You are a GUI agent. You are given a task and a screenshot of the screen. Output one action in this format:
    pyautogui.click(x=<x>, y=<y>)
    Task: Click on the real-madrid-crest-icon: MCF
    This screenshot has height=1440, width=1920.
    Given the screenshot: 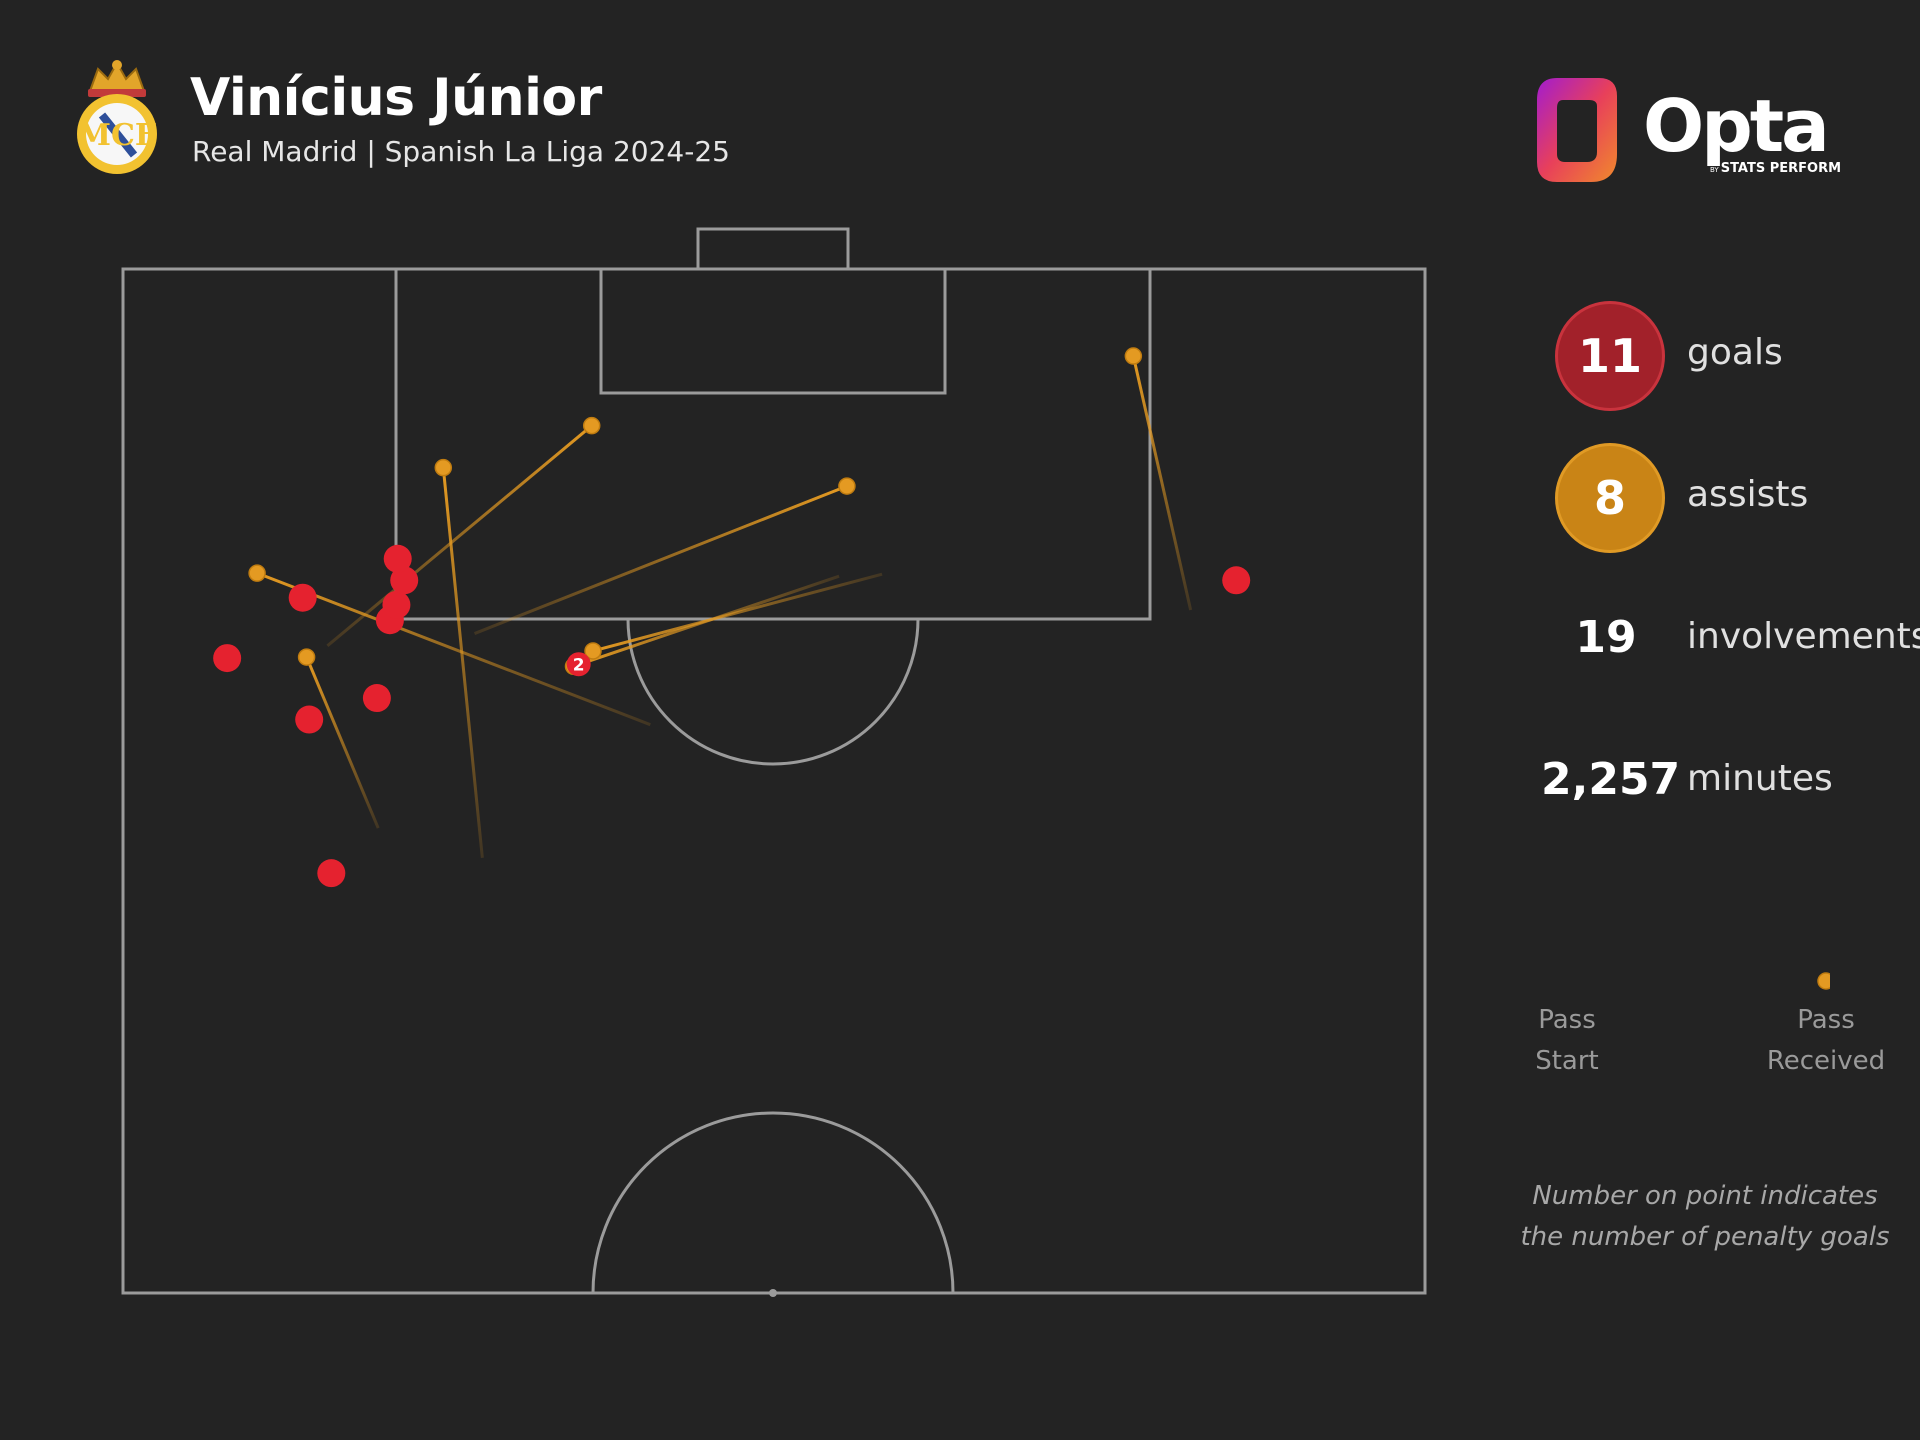 What is the action you would take?
    pyautogui.click(x=117, y=117)
    